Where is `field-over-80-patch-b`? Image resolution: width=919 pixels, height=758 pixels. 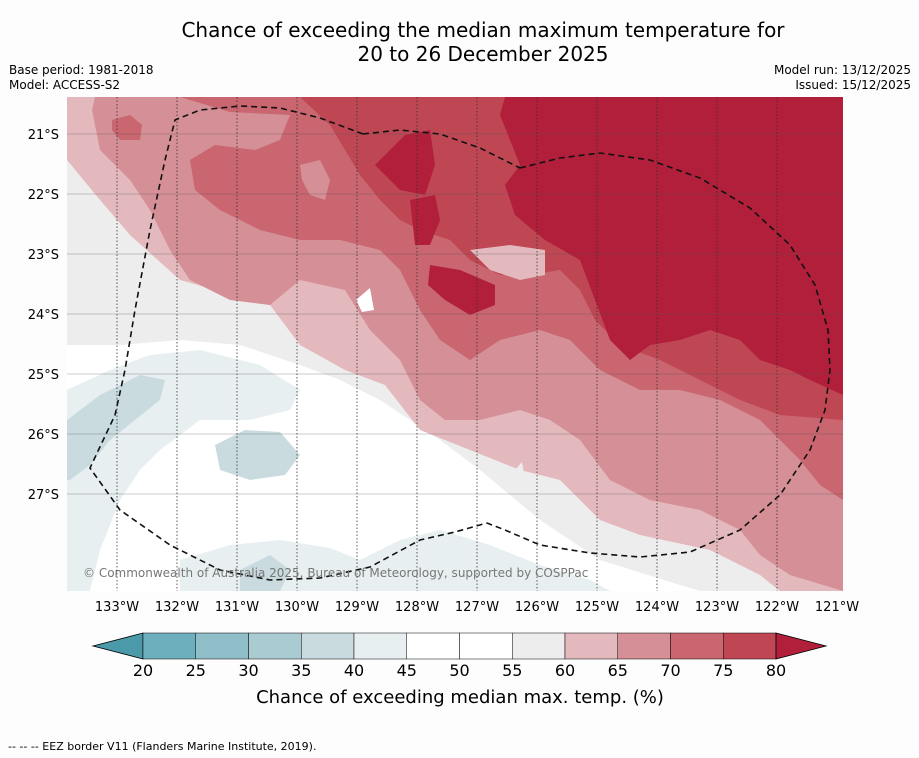
field-over-80-patch-b is located at coordinates (425, 220).